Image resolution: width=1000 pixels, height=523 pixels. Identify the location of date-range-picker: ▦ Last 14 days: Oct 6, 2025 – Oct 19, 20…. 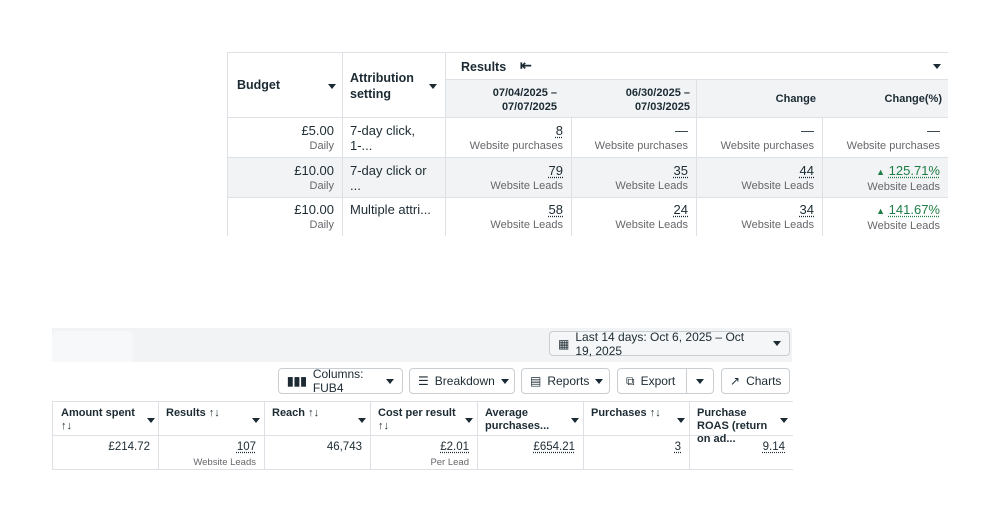
(669, 344).